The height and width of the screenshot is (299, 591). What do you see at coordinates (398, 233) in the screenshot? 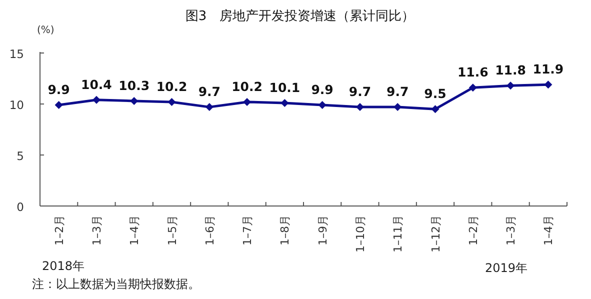
I see `x-tick-label: 1–11月` at bounding box center [398, 233].